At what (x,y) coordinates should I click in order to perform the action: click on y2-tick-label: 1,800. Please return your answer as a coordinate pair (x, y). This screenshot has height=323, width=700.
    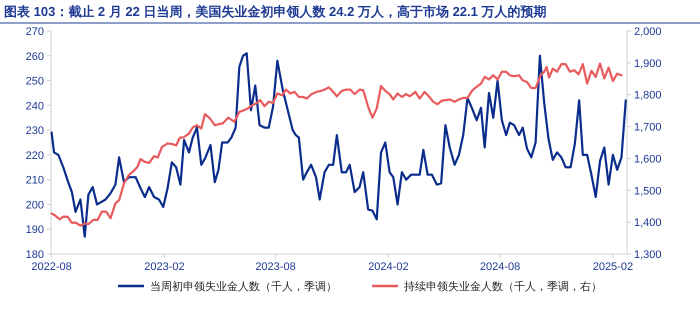
    Looking at the image, I should click on (648, 96).